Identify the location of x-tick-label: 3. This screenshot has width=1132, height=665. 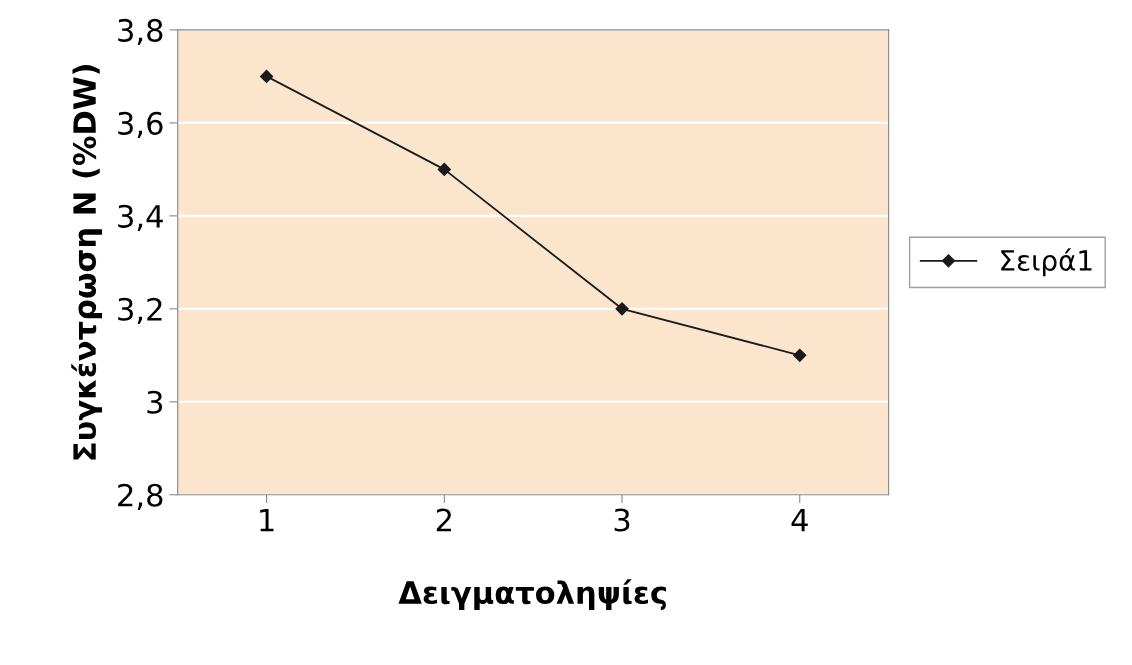
(622, 520).